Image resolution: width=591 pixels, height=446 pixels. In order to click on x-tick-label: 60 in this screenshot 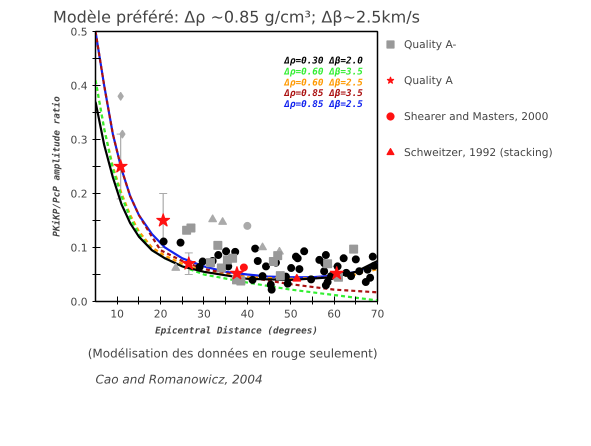, I will do `click(334, 314)`.